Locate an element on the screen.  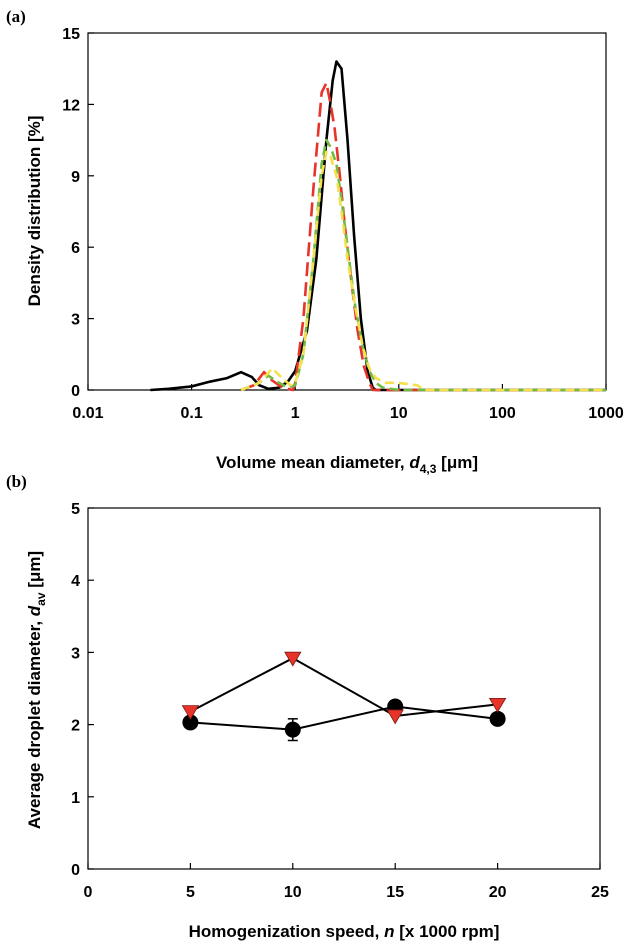
panel-b-x-ticks: 0 5 10 15 20 25 is located at coordinates (346, 882).